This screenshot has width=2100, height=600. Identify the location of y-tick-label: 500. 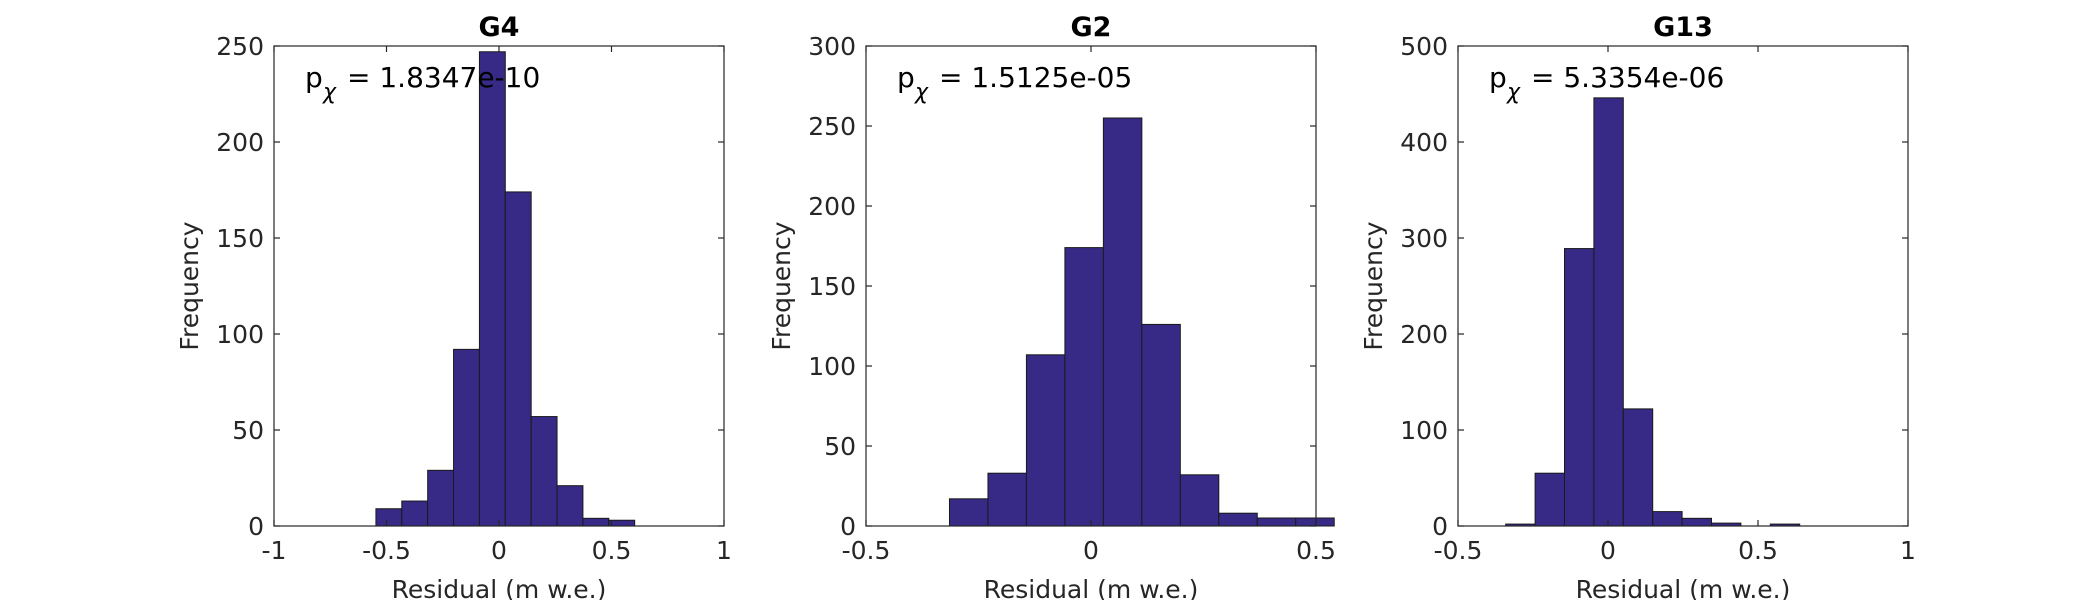
(1424, 46).